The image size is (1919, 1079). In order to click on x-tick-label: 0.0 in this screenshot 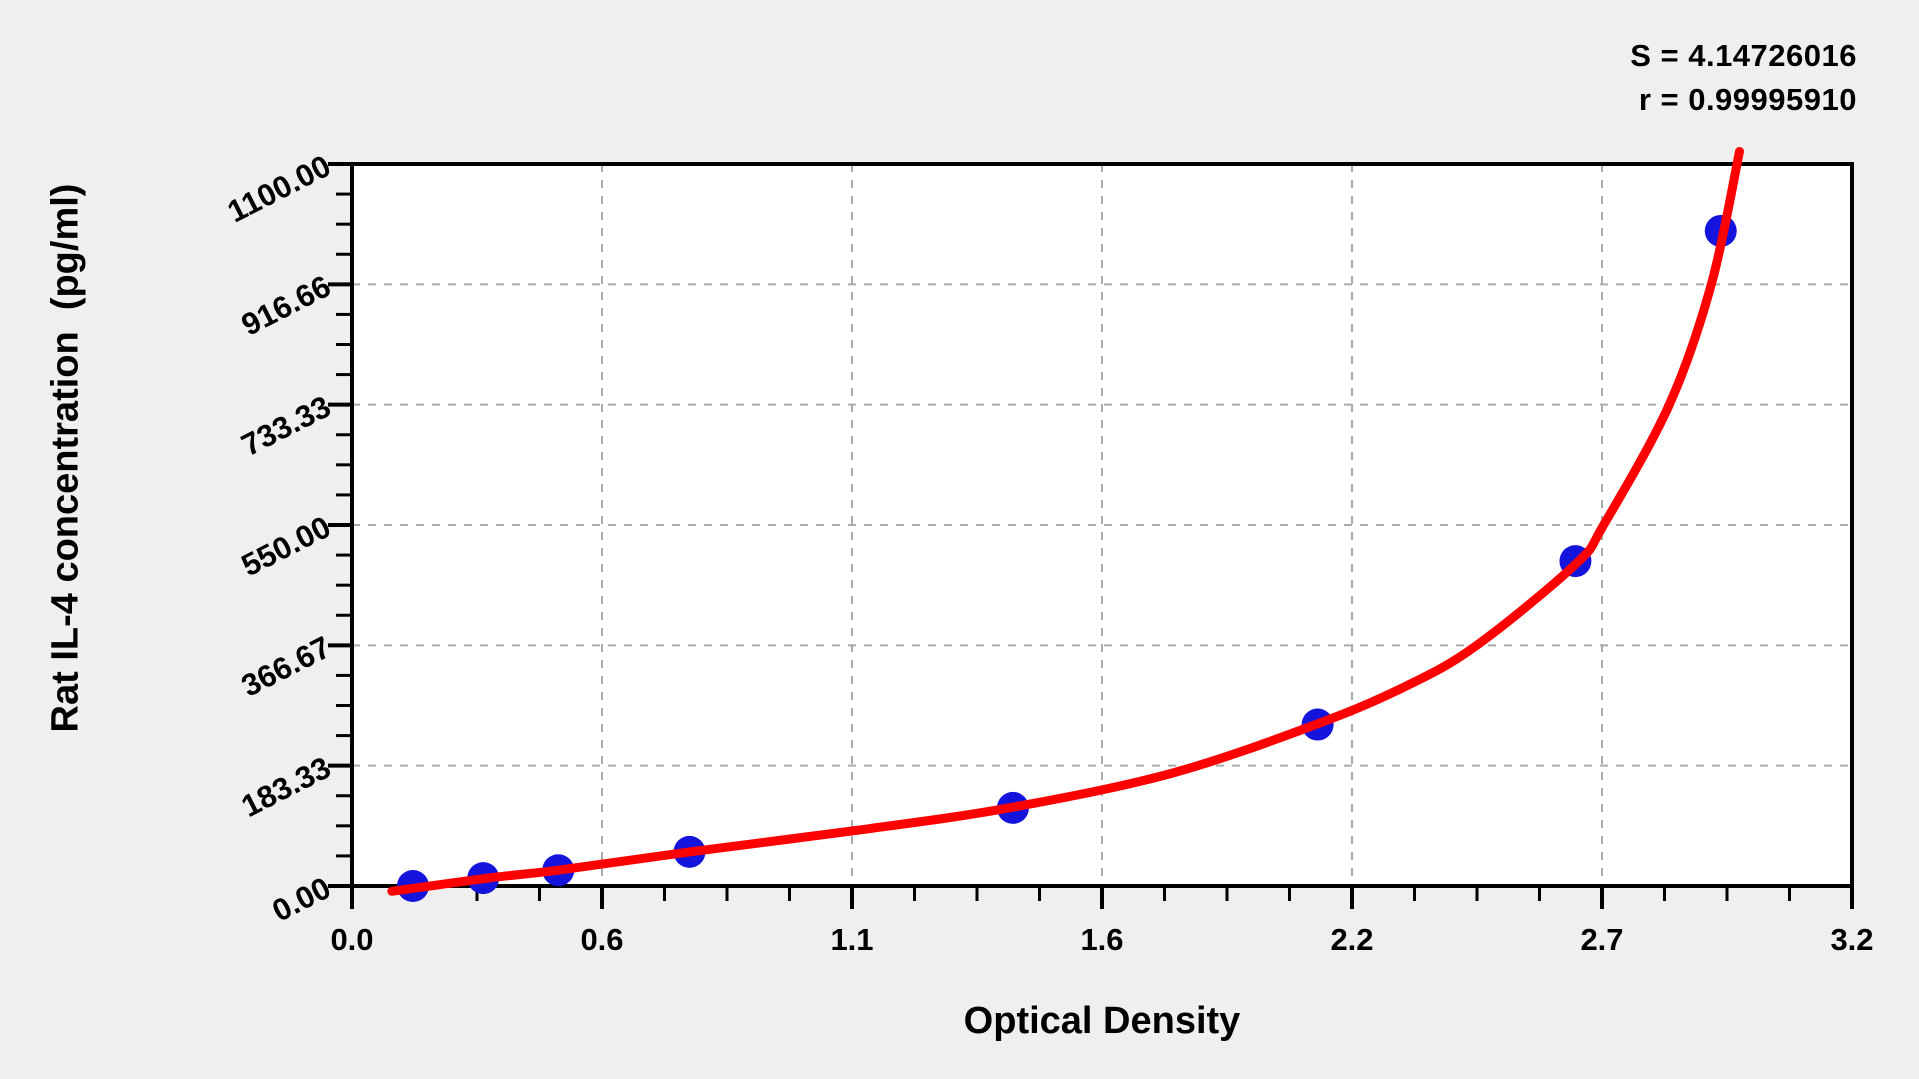, I will do `click(351, 939)`.